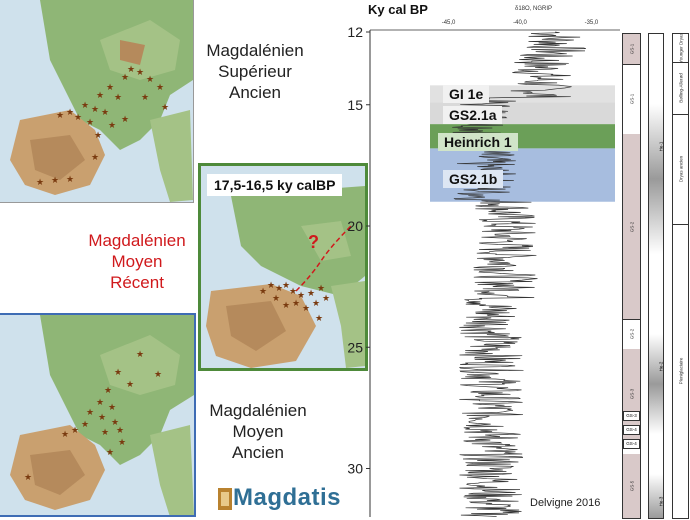  Describe the element at coordinates (398, 9) in the screenshot. I see `y-axis-label: Ky cal BP` at that location.